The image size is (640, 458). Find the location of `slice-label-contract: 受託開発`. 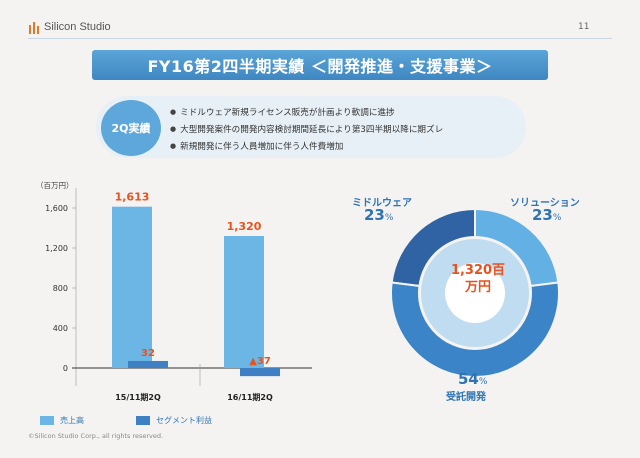

slice-label-contract: 受託開発 is located at coordinates (466, 397).